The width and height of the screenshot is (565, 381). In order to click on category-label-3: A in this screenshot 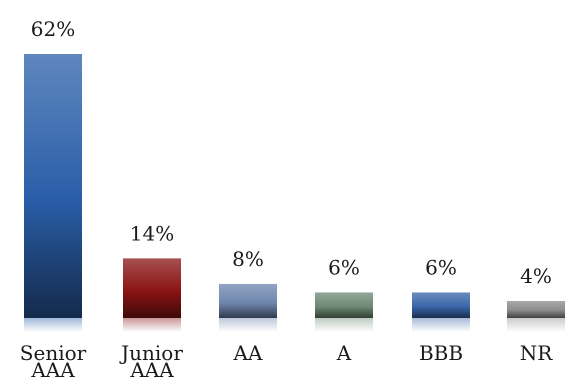, I will do `click(344, 353)`.